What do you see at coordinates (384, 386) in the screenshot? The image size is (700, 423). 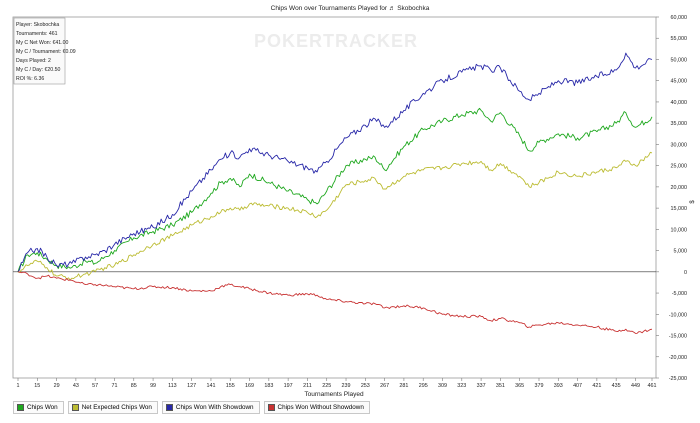 I see `x-tick-label: 267` at bounding box center [384, 386].